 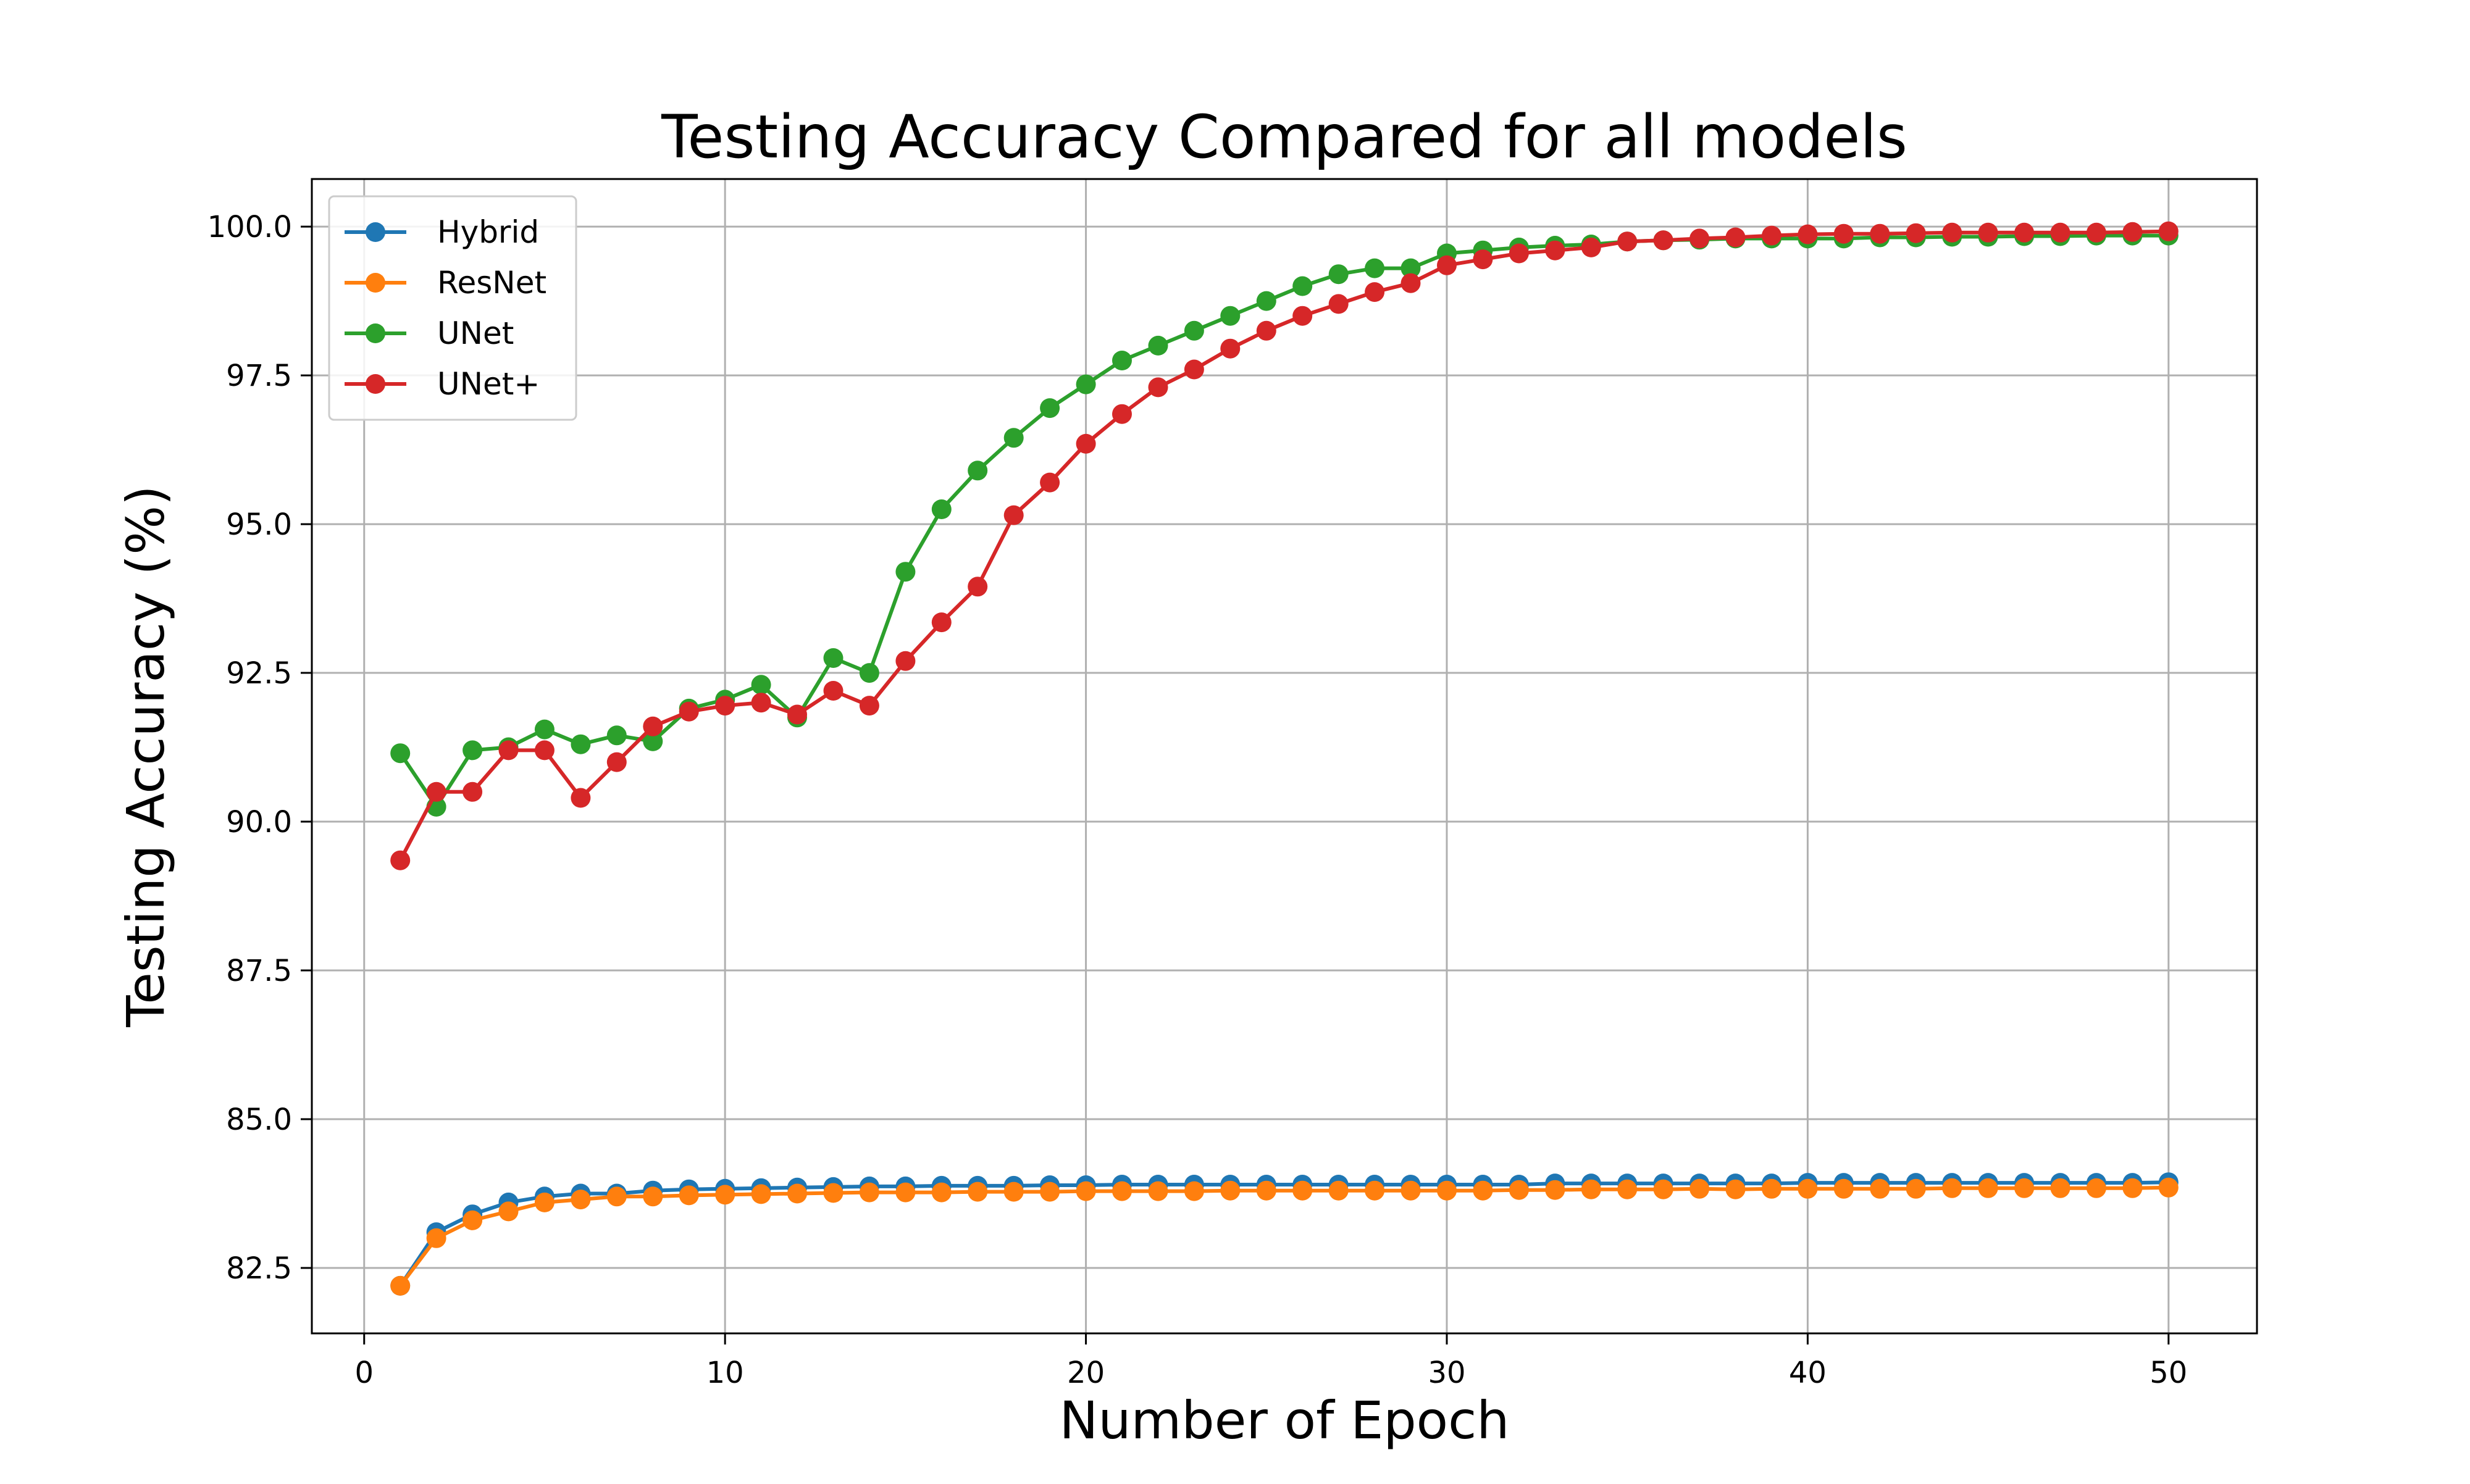 What do you see at coordinates (145, 756) in the screenshot?
I see `y-axis-label: Testing Accuracy (%)` at bounding box center [145, 756].